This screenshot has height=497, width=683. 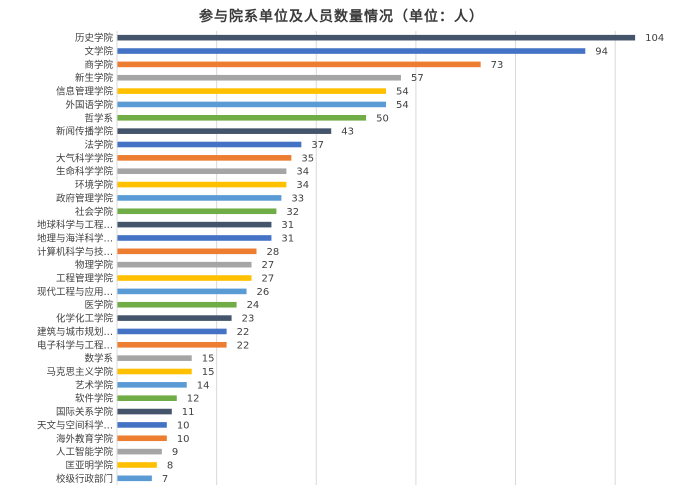 What do you see at coordinates (98, 65) in the screenshot?
I see `category-label: 商学院` at bounding box center [98, 65].